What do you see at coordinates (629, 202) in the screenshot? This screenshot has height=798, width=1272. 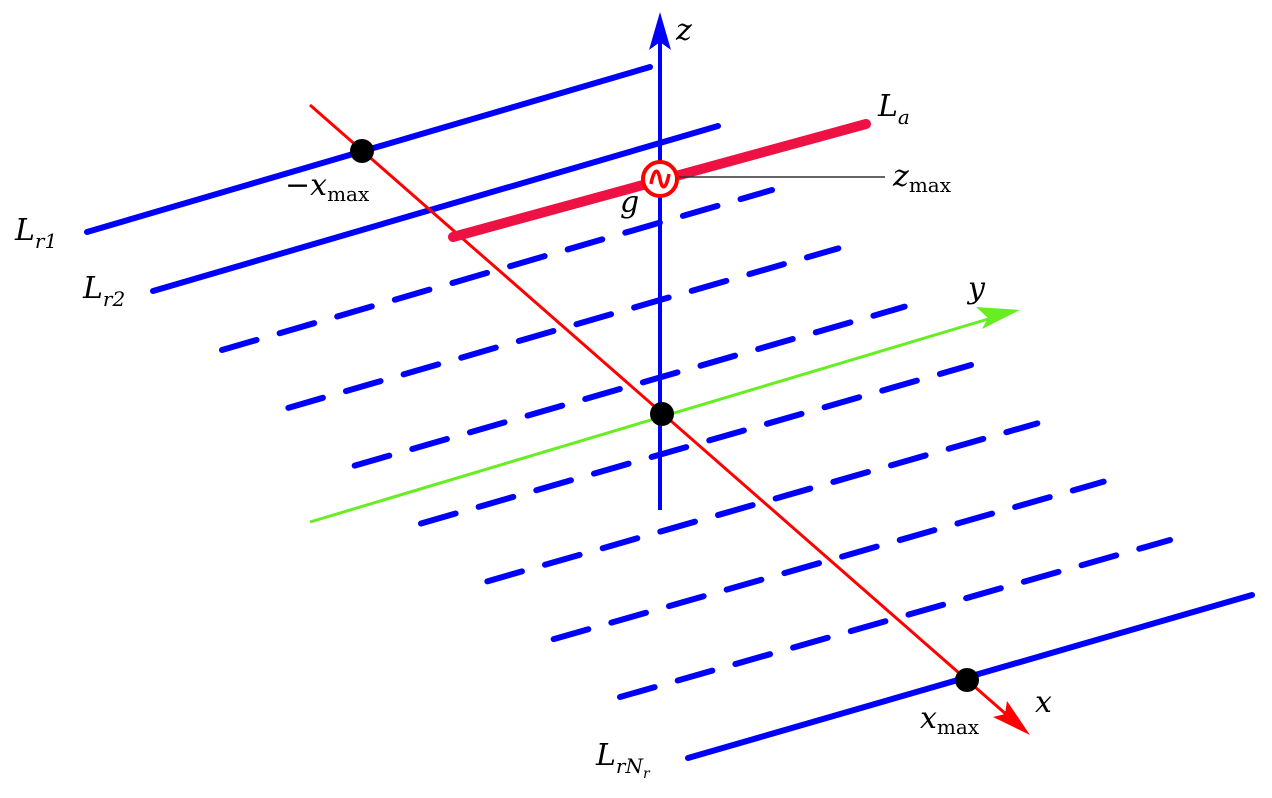 I see `g-label: g` at bounding box center [629, 202].